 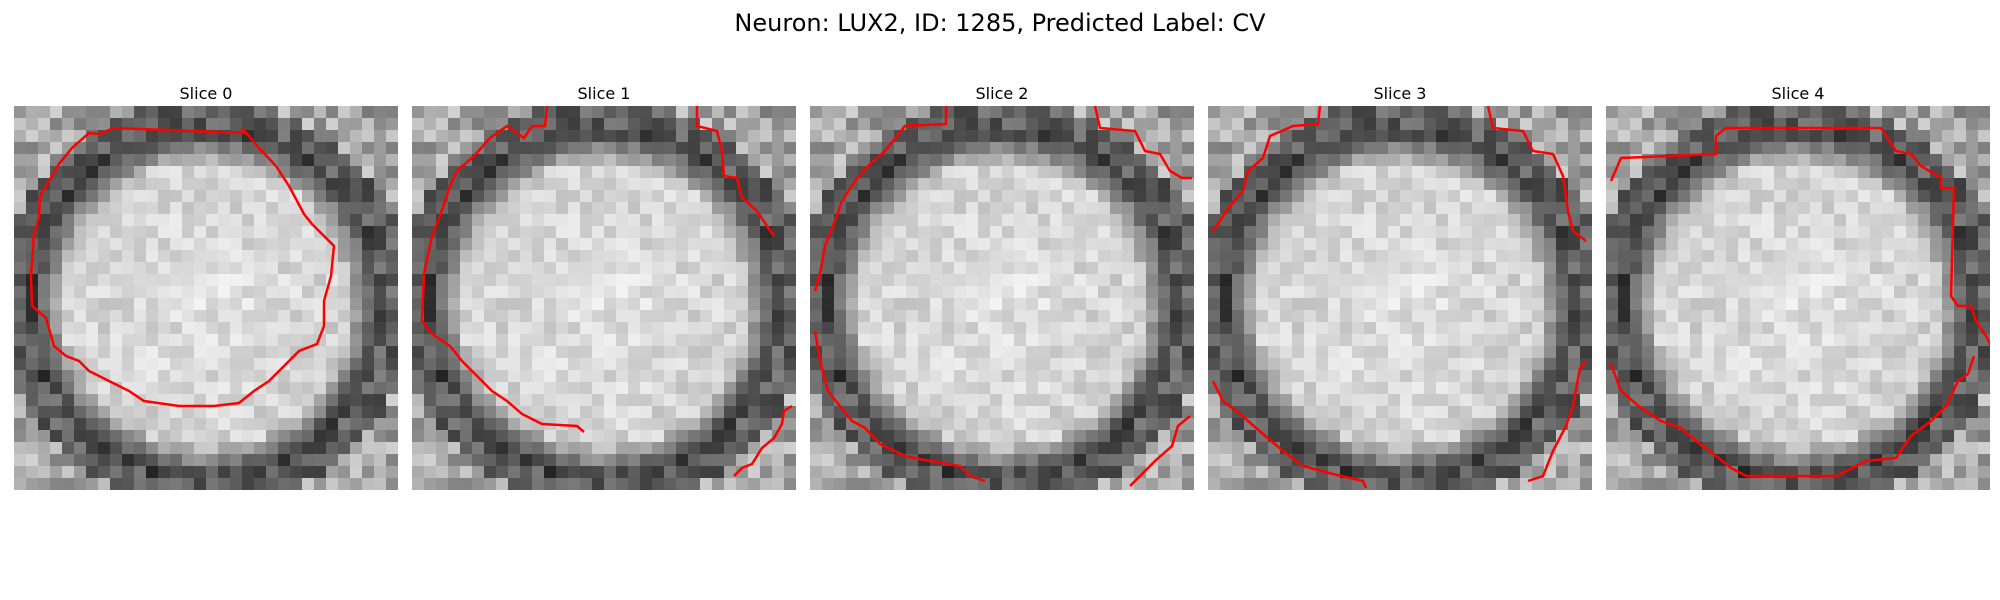 I want to click on slice-panel-2: Slice 2, so click(x=1002, y=298).